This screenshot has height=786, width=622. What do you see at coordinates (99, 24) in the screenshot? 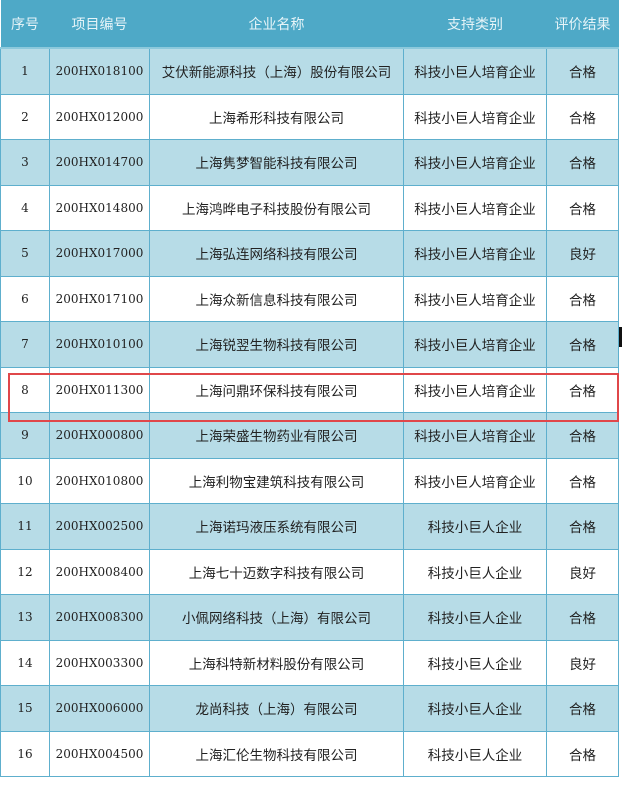
I see `header-code: 项目编号` at bounding box center [99, 24].